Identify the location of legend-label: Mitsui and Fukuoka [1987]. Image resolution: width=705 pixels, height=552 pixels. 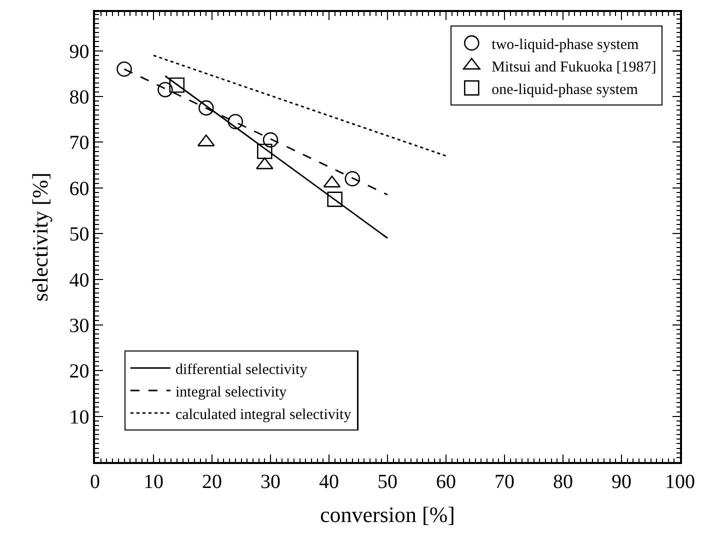
(574, 67).